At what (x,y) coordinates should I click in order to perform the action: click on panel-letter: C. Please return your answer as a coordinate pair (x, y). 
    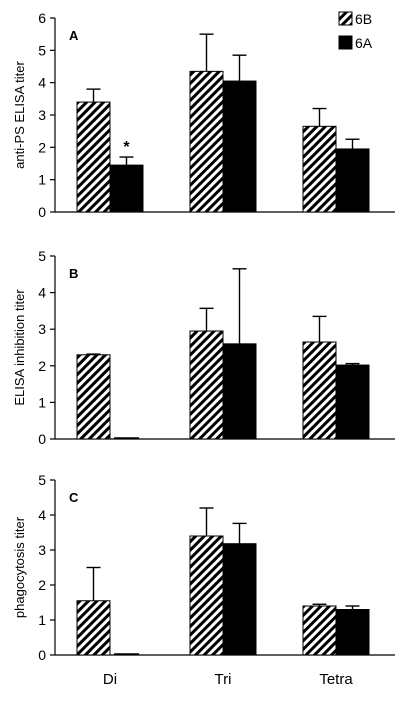
    Looking at the image, I should click on (74, 497).